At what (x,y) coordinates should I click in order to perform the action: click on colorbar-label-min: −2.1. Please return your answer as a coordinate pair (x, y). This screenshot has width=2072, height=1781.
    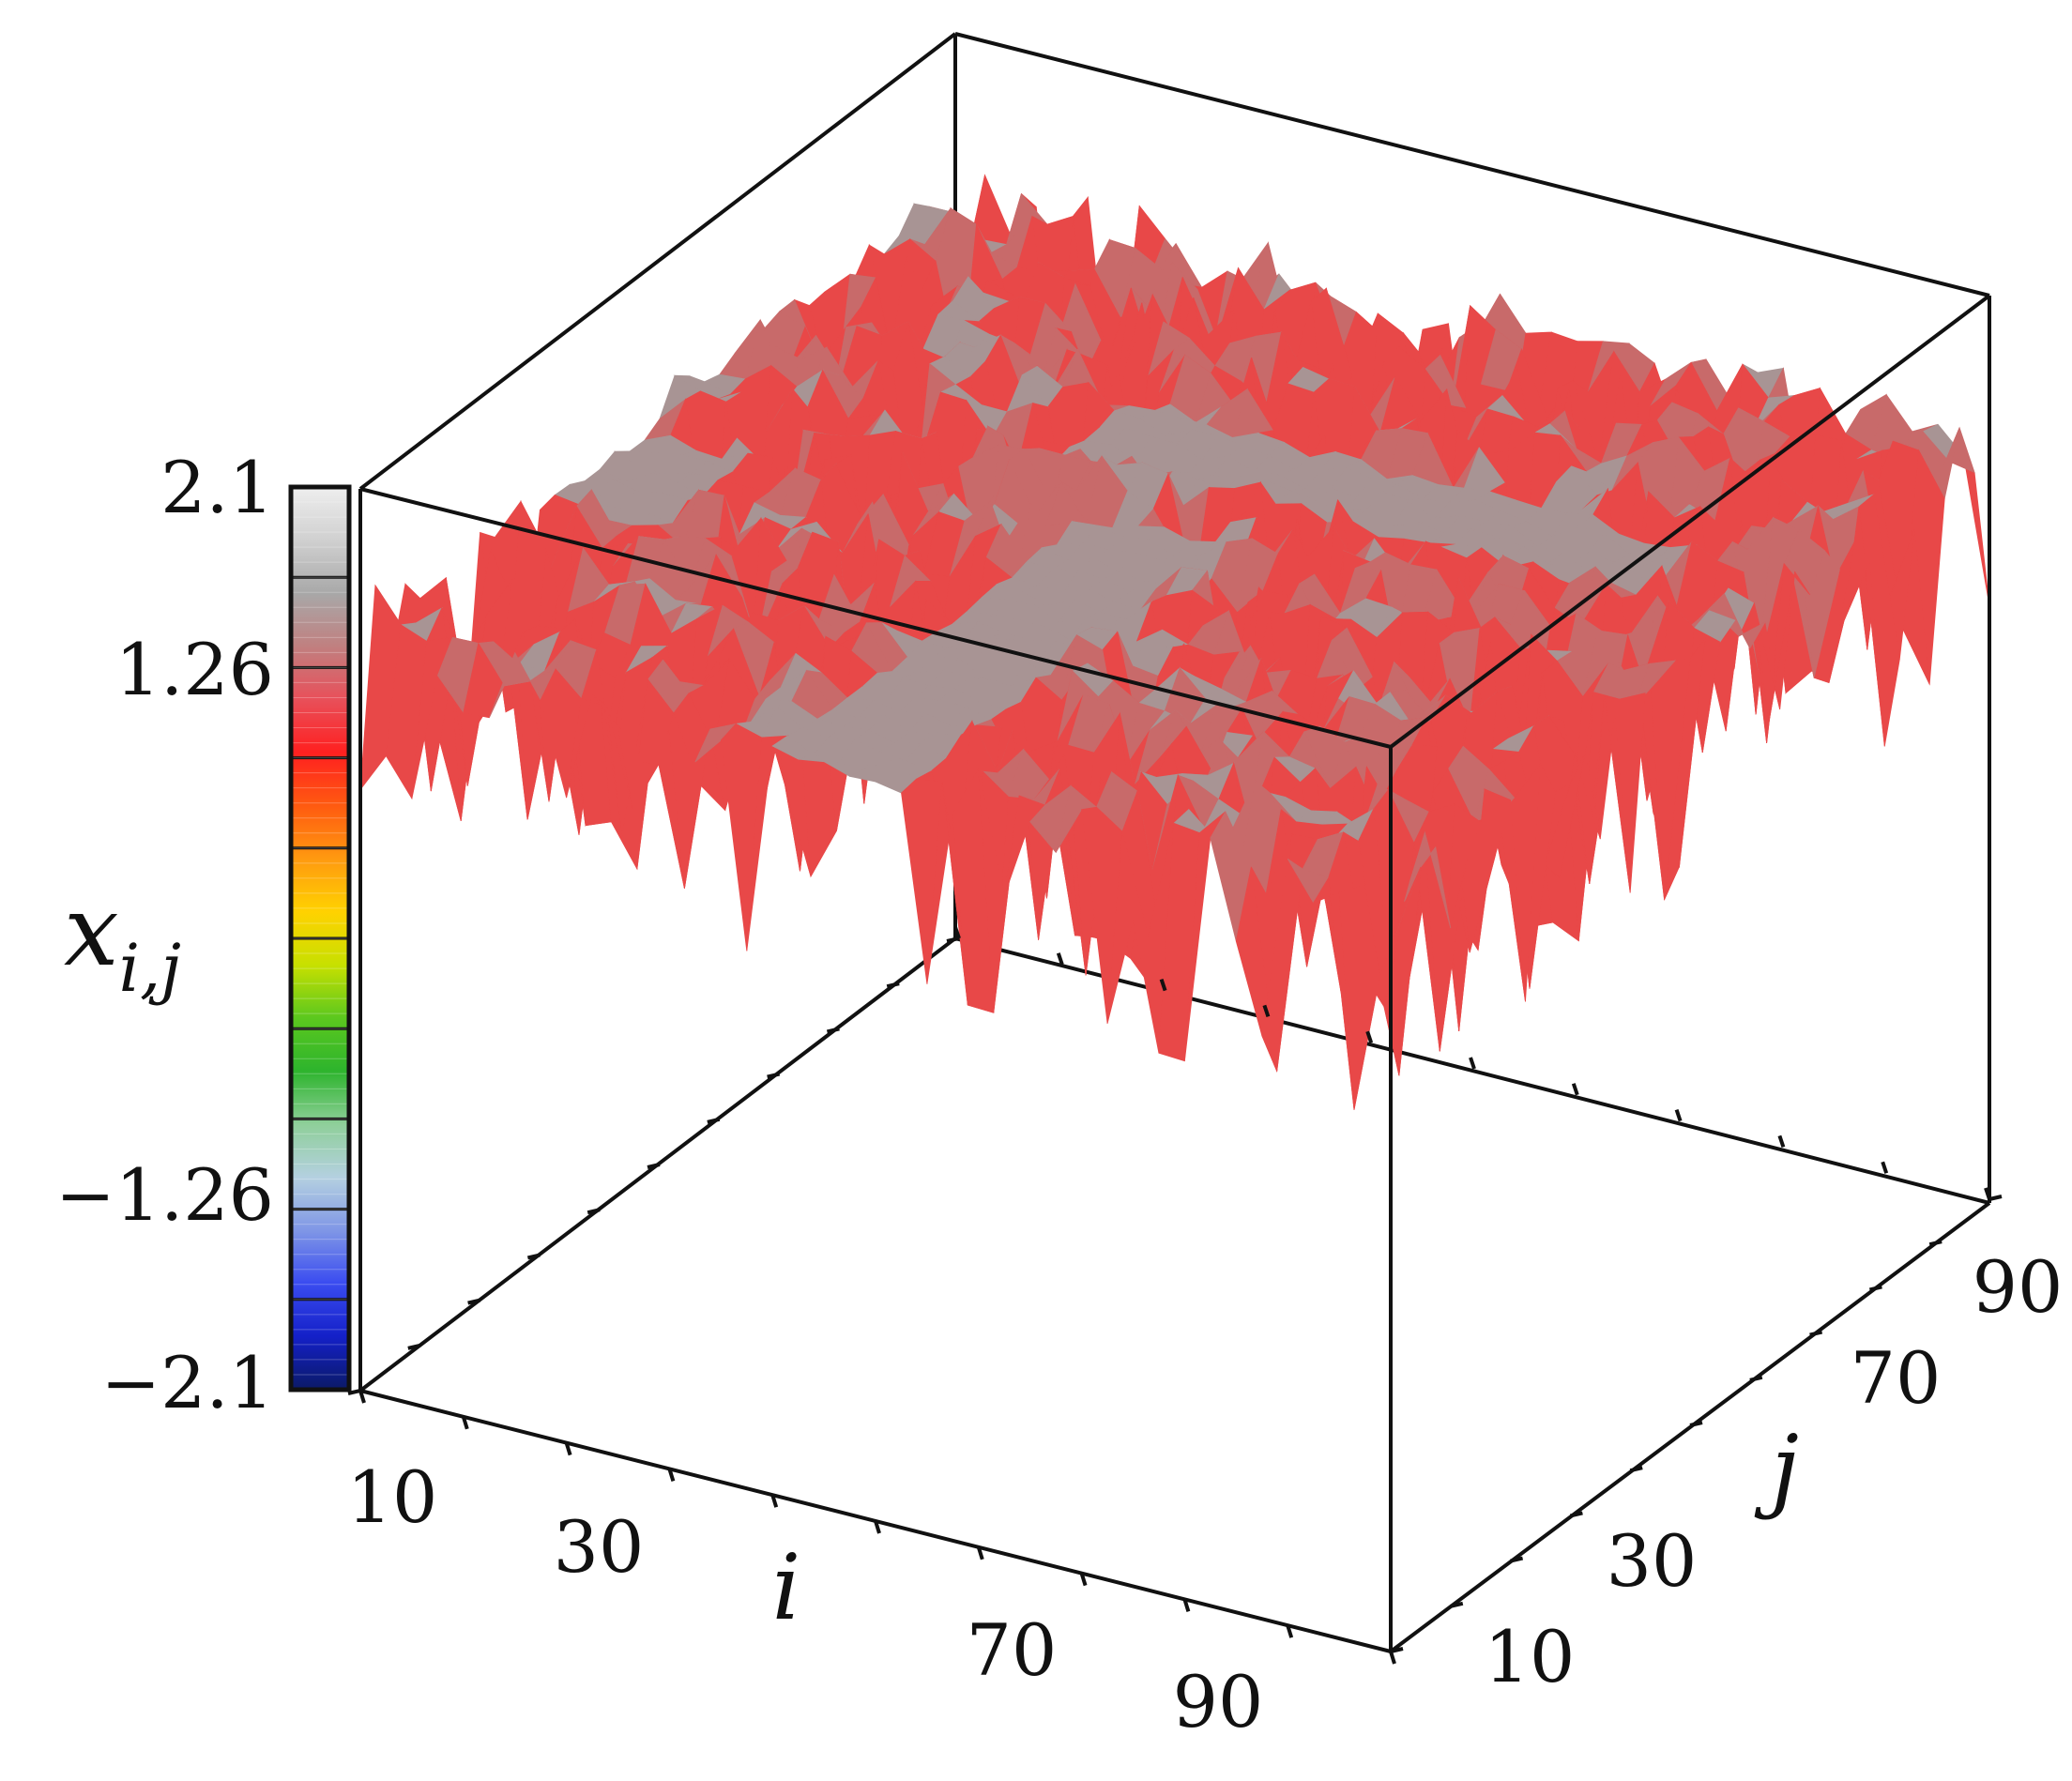
    Looking at the image, I should click on (187, 1382).